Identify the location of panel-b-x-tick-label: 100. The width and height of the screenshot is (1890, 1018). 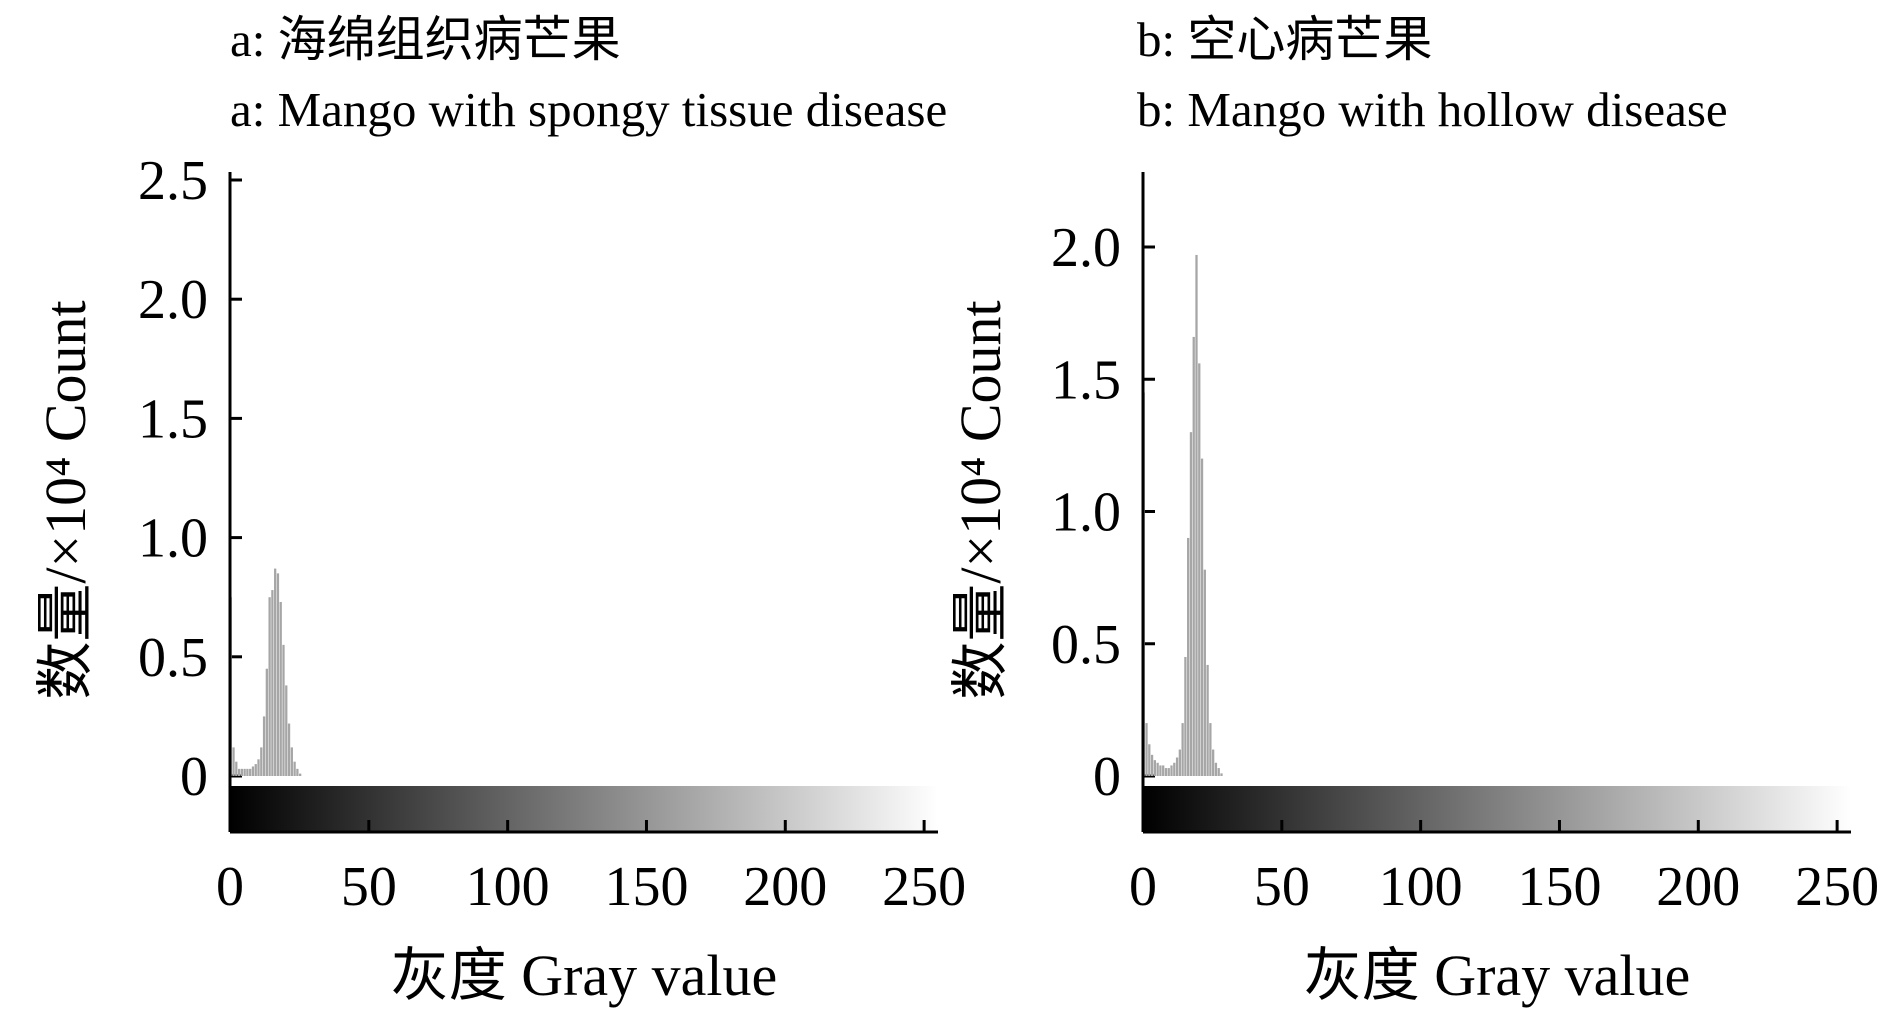
(1421, 887).